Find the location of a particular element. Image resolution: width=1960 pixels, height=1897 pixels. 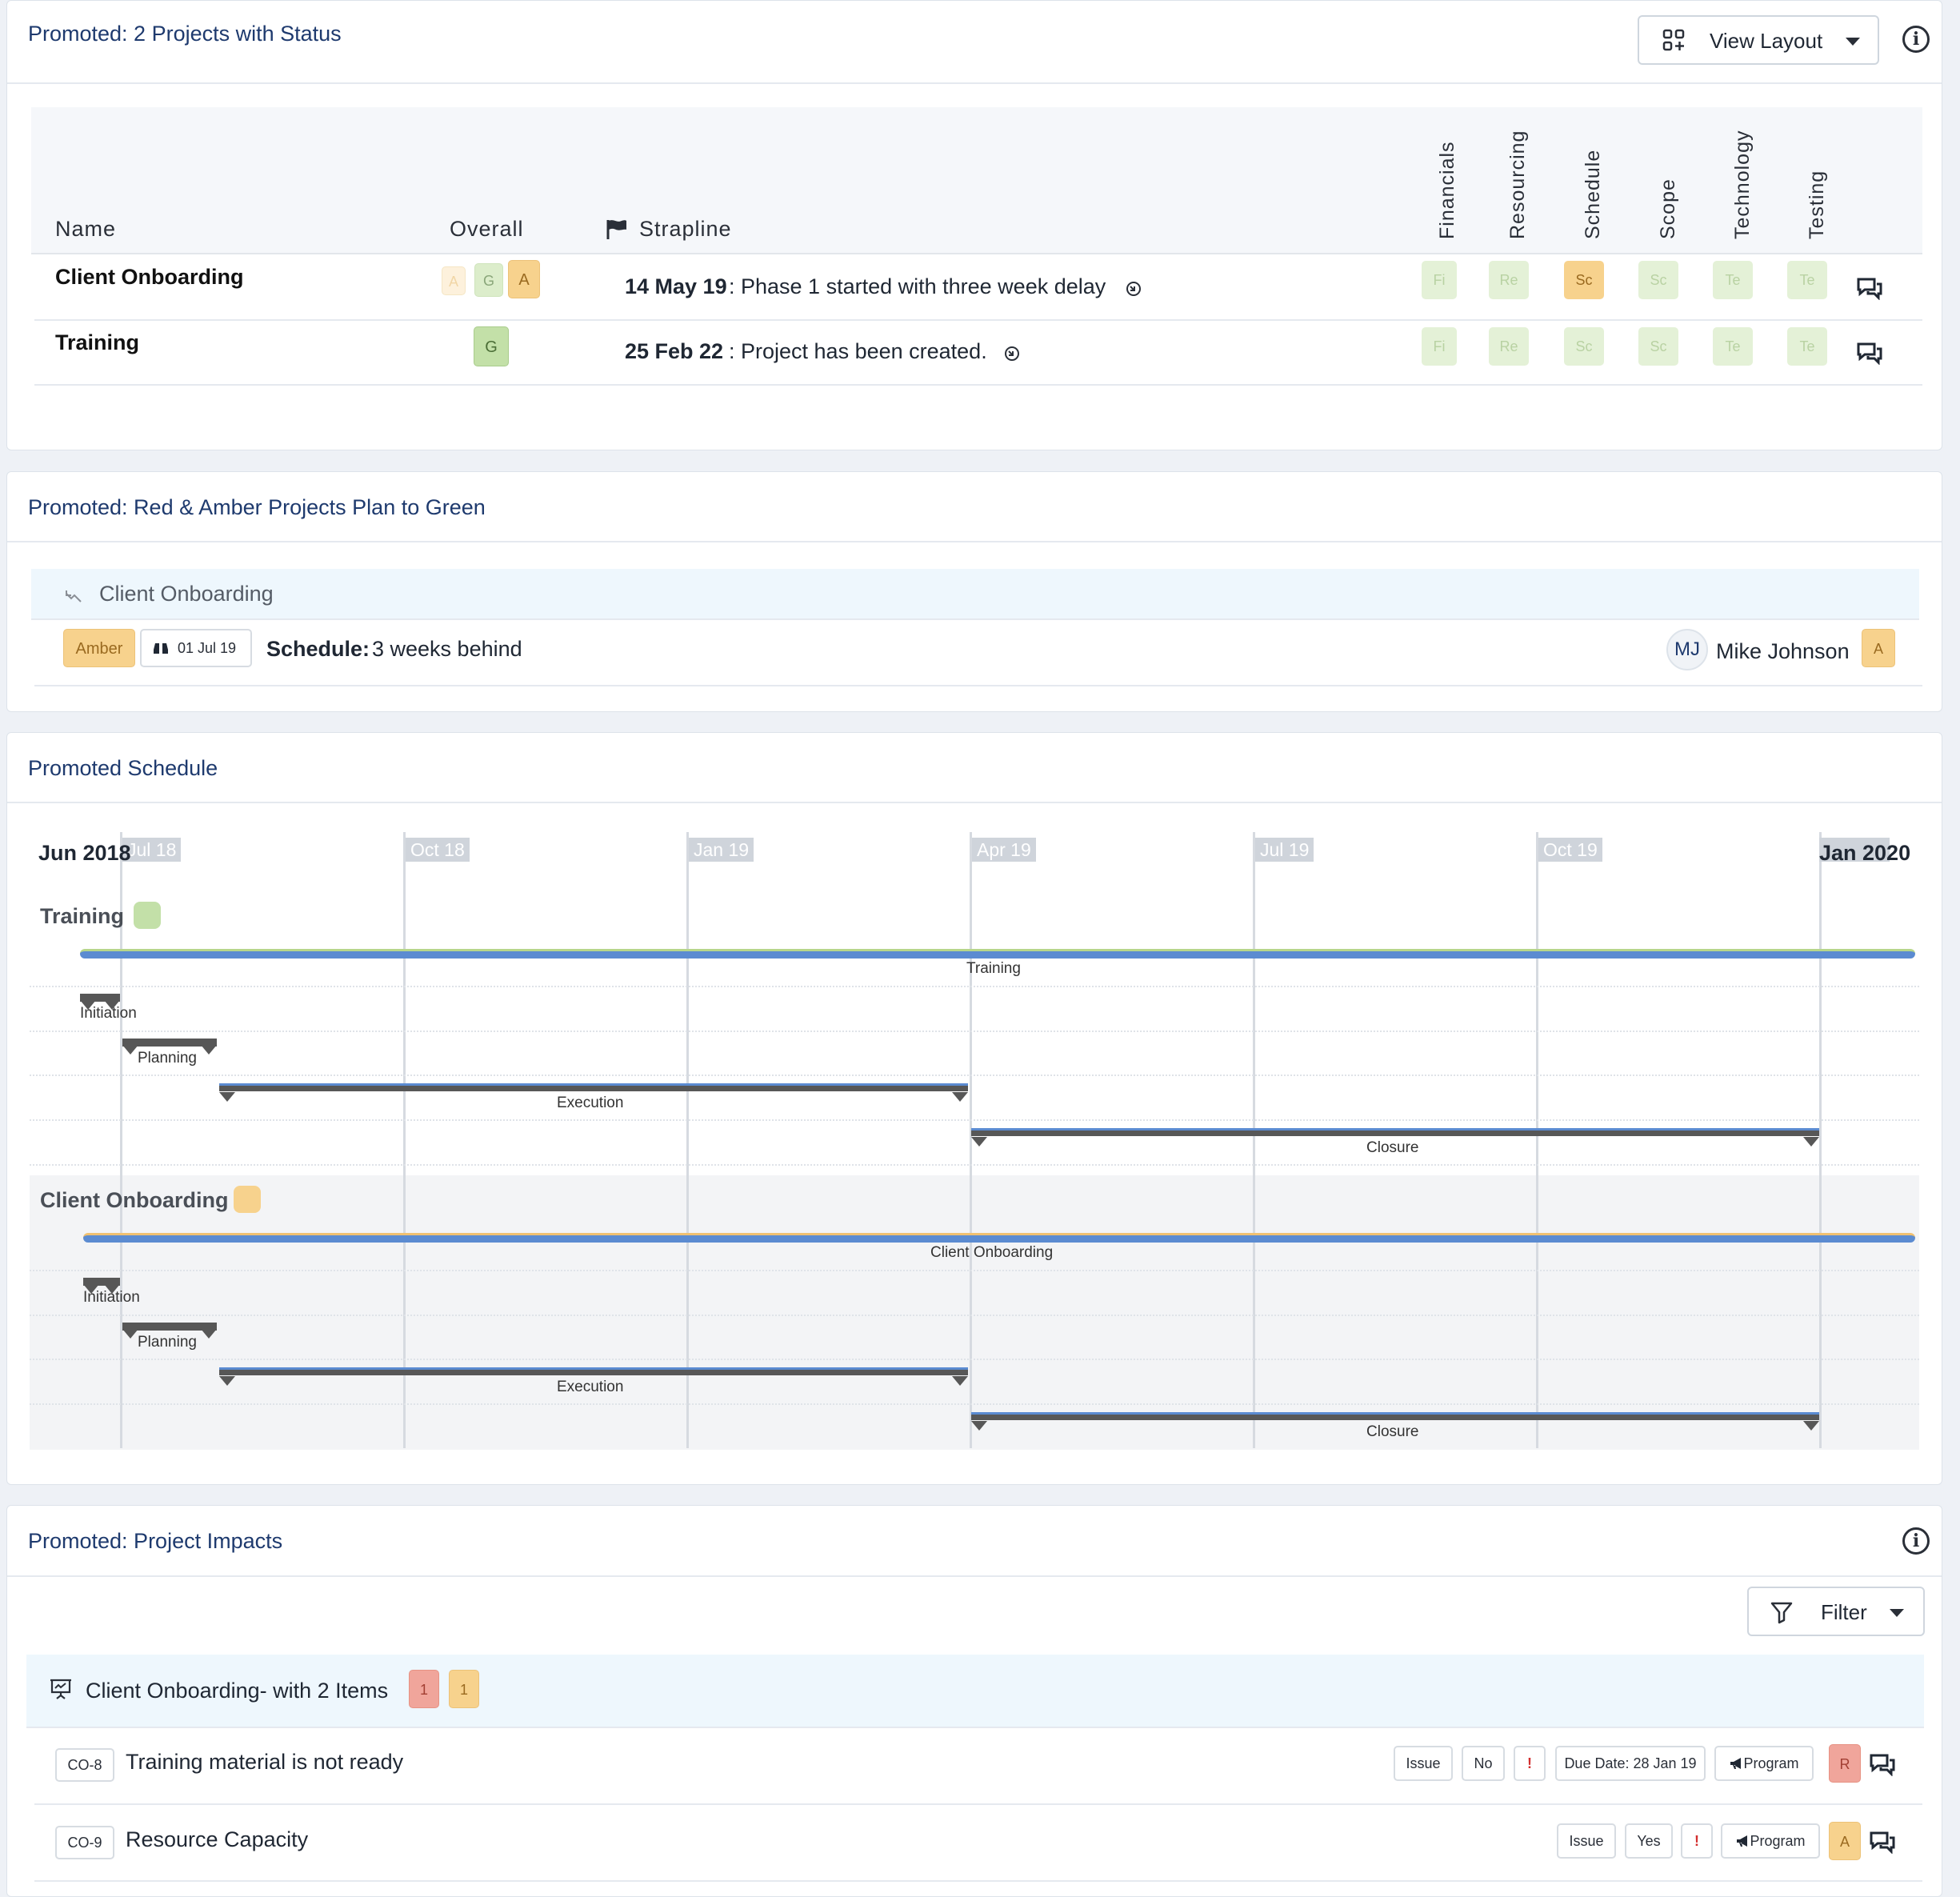

rag-badge-amber: A is located at coordinates (1845, 1841).